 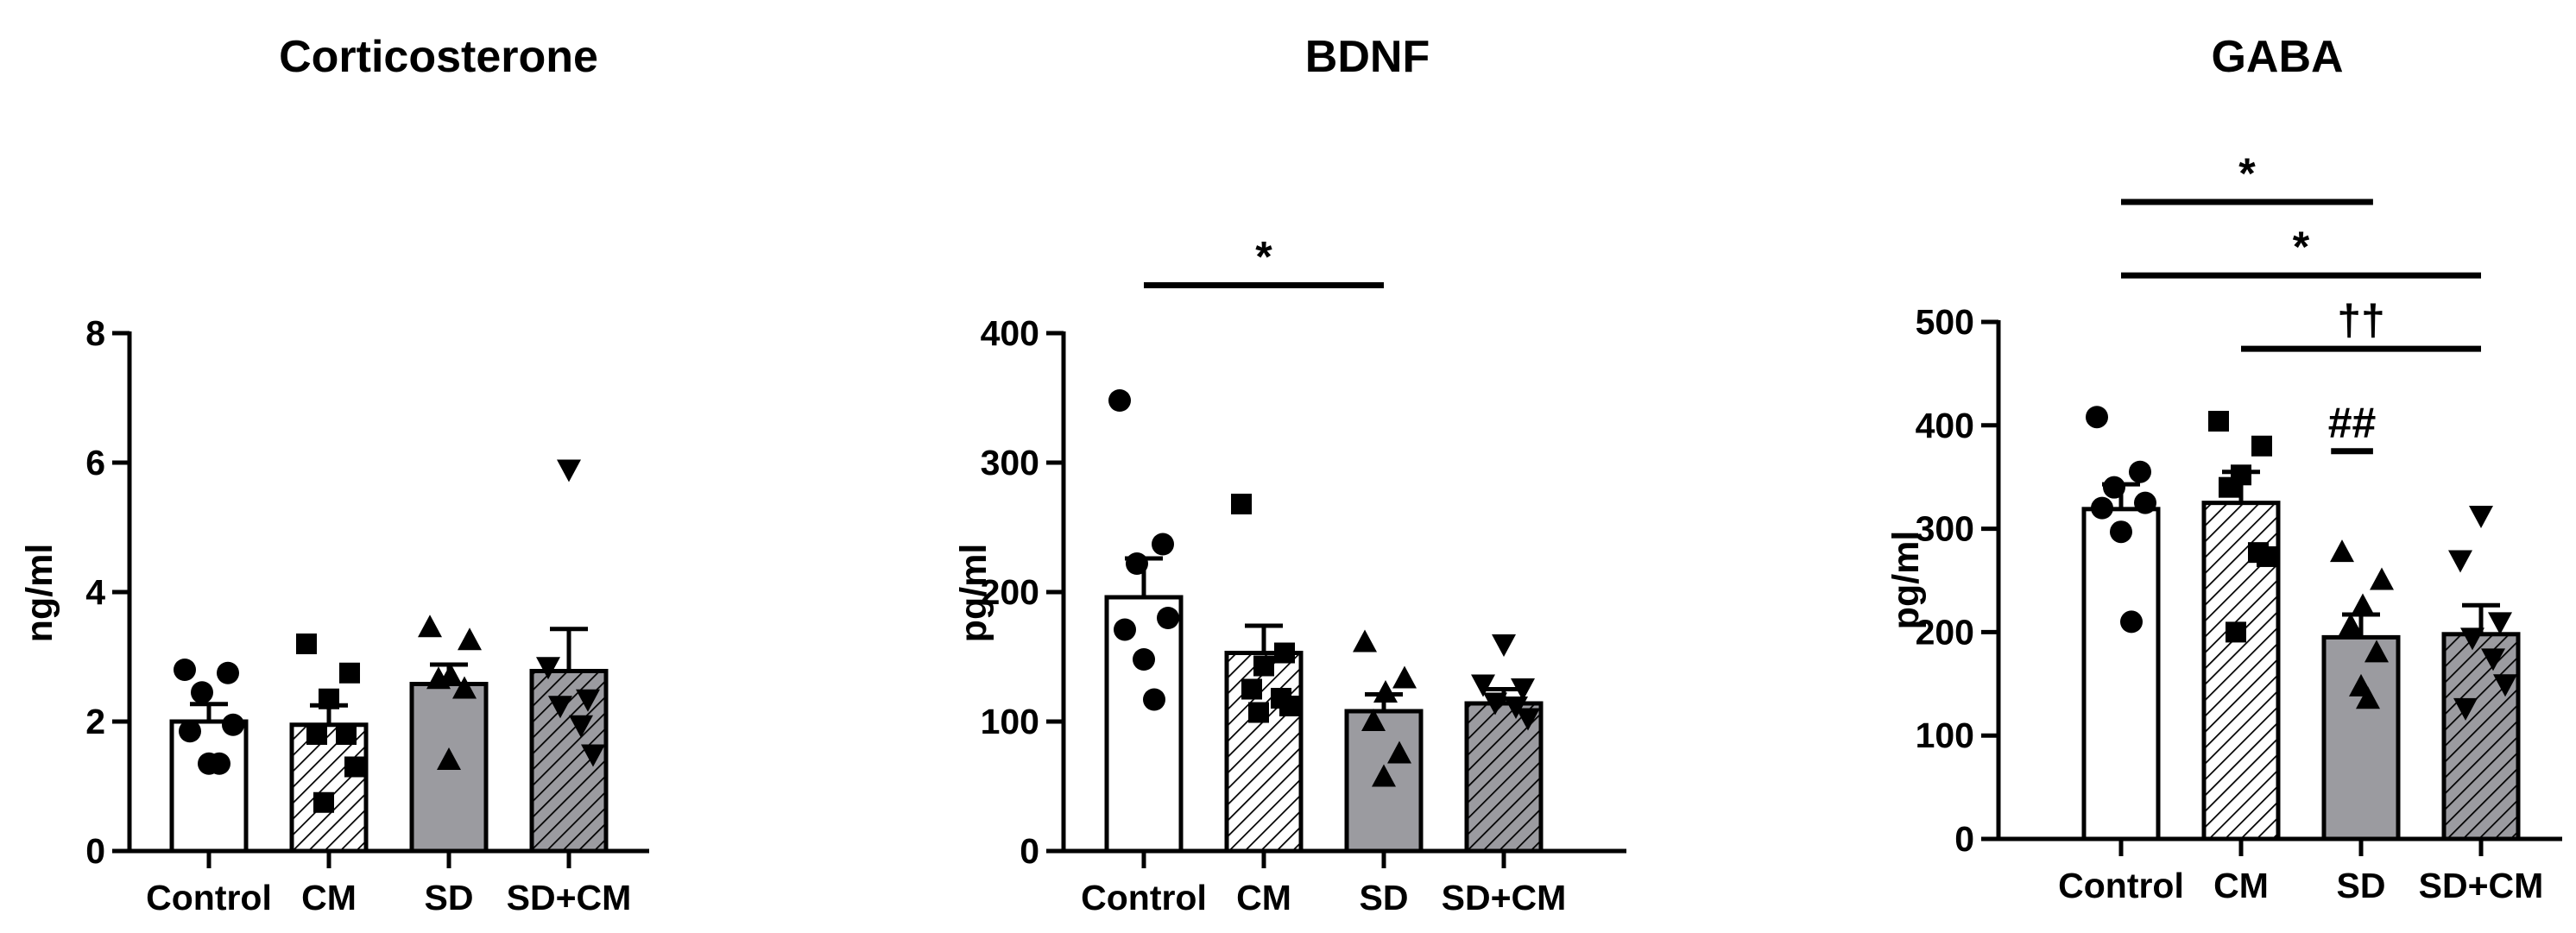 What do you see at coordinates (95, 333) in the screenshot?
I see `y-tick-label: 8` at bounding box center [95, 333].